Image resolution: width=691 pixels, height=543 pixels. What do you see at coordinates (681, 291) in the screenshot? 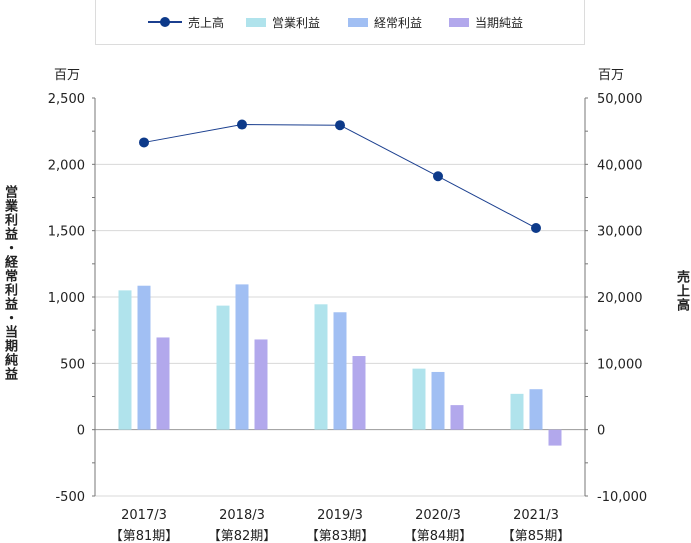
I see `right-axis-title: 売上高` at bounding box center [681, 291].